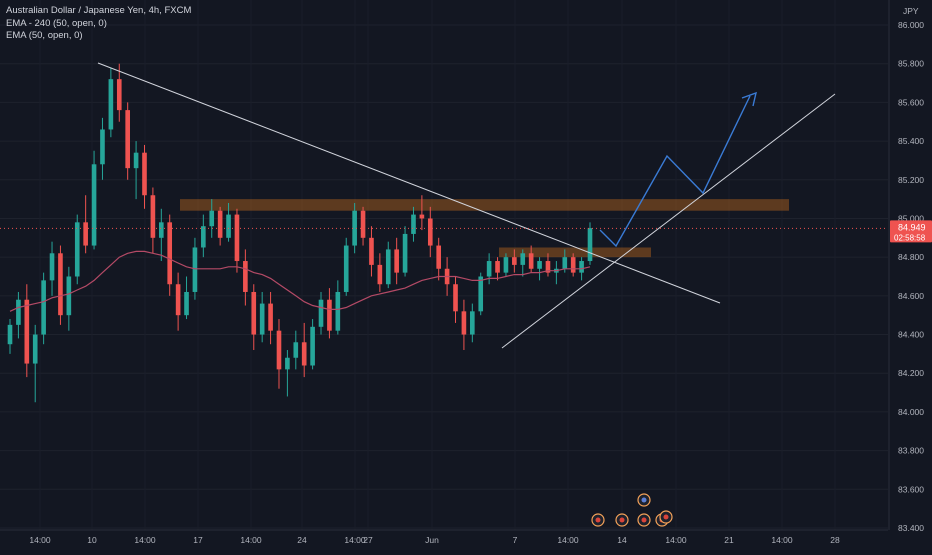 This screenshot has width=932, height=555. What do you see at coordinates (575, 252) in the screenshot?
I see `support-zone` at bounding box center [575, 252].